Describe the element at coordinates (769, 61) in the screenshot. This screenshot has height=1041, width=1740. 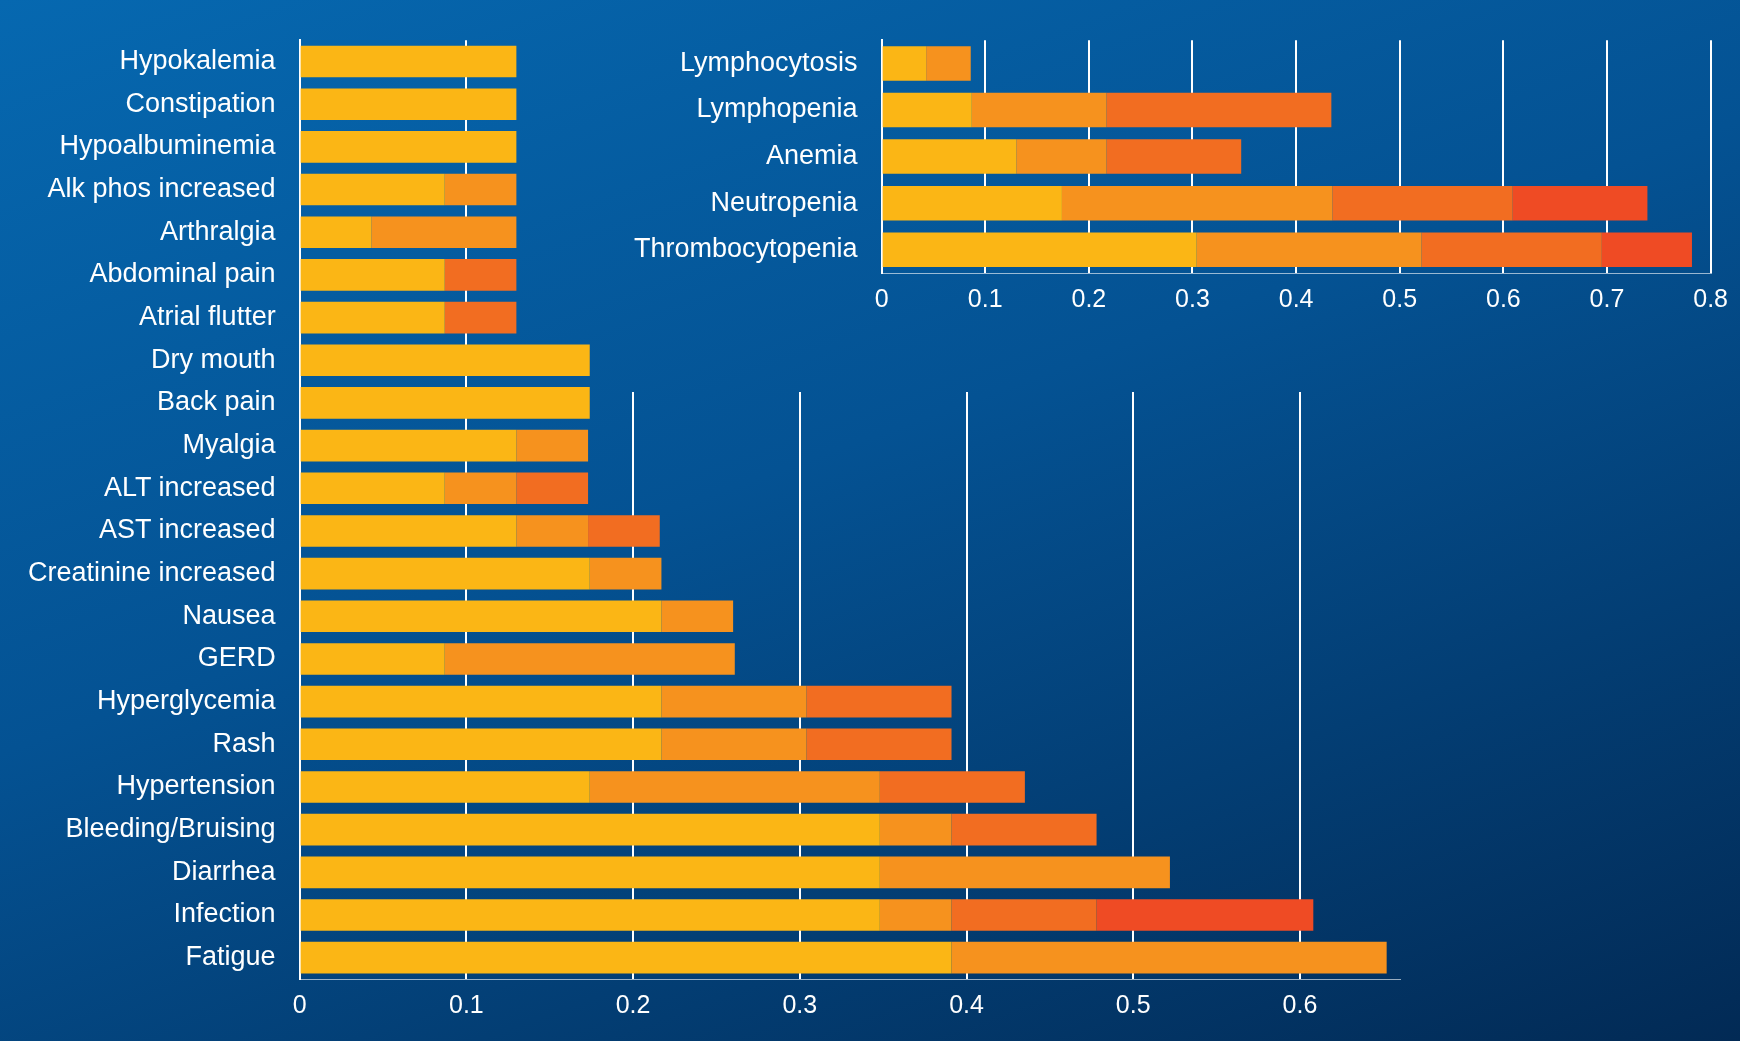
I see `y-tick-label: Lymphocytosis` at that location.